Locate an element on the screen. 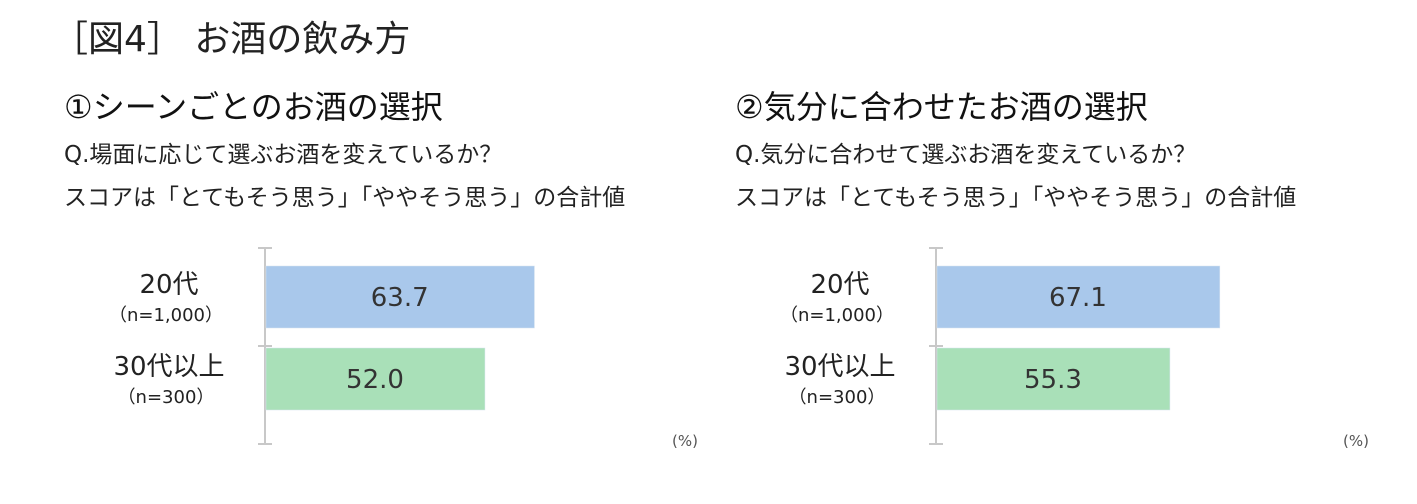 The width and height of the screenshot is (1417, 504). bar-value-label: 67.1 is located at coordinates (1078, 298).